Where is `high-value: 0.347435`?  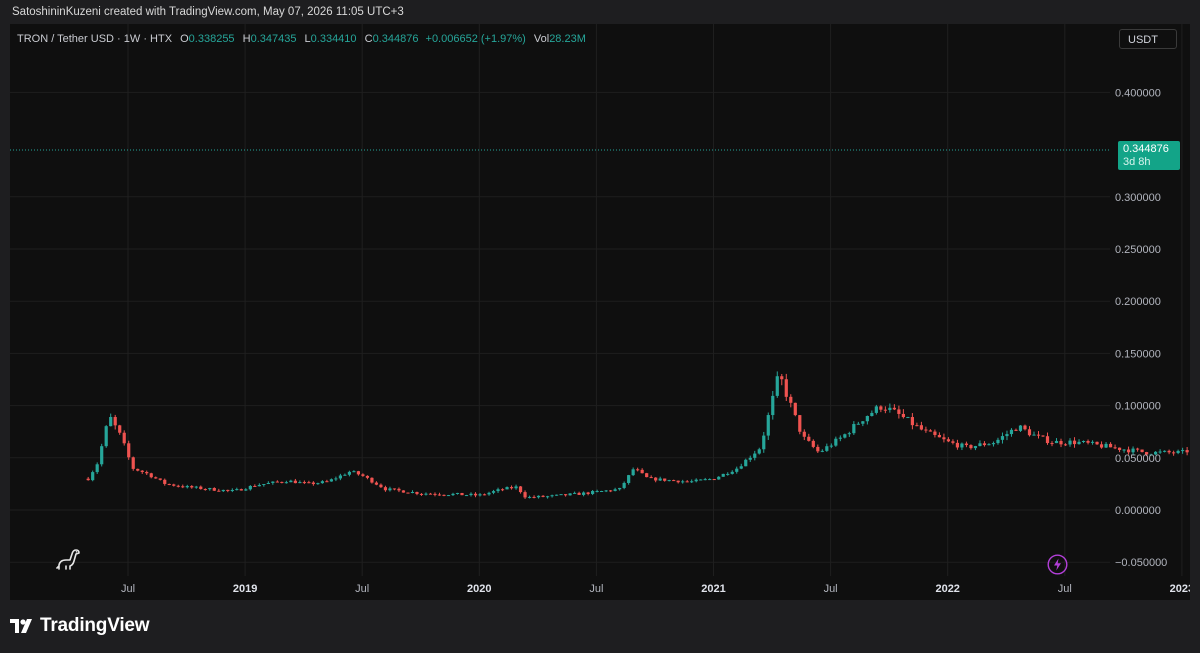 high-value: 0.347435 is located at coordinates (273, 39).